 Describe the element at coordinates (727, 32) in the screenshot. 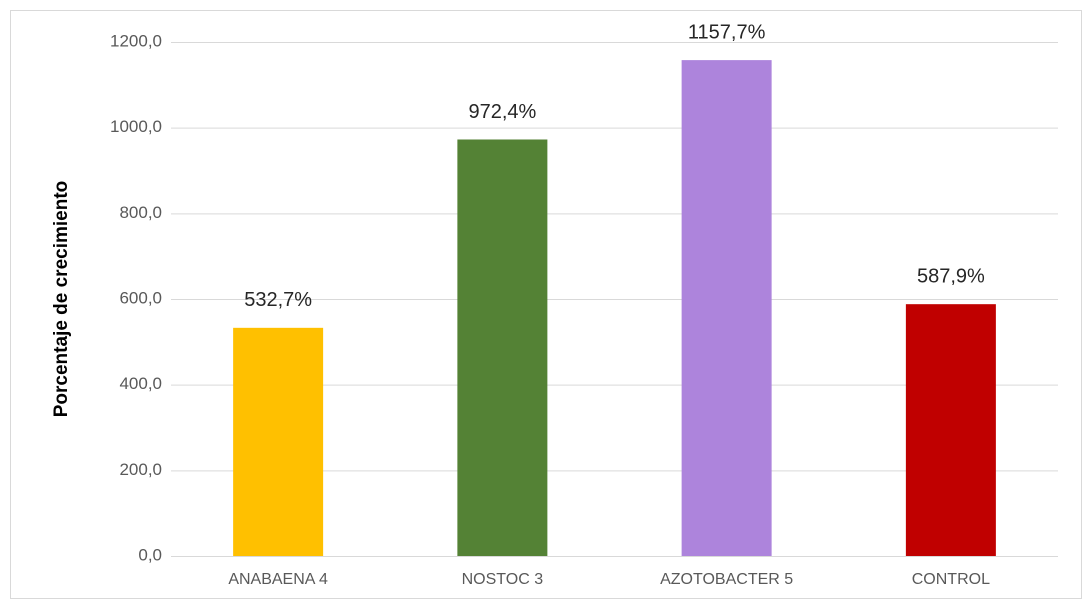

I see `data-label: 1157,7%` at that location.